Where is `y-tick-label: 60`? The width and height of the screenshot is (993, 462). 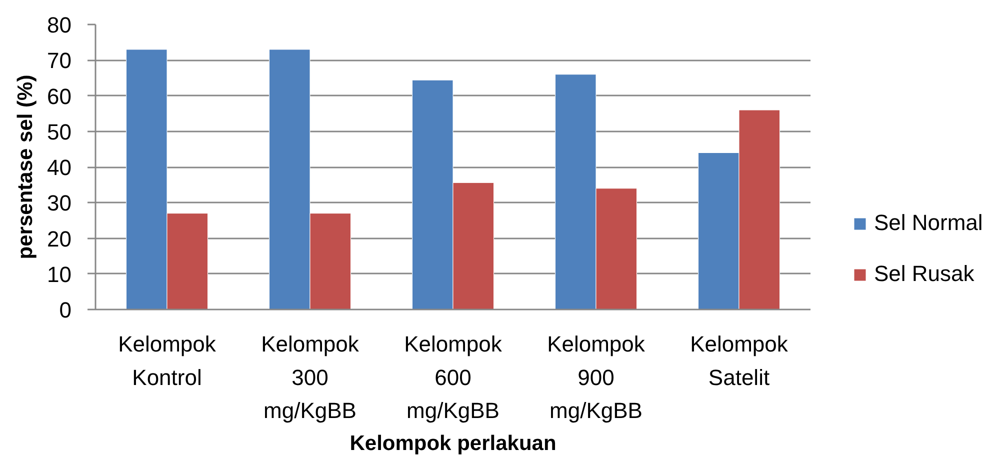
y-tick-label: 60 is located at coordinates (59, 96).